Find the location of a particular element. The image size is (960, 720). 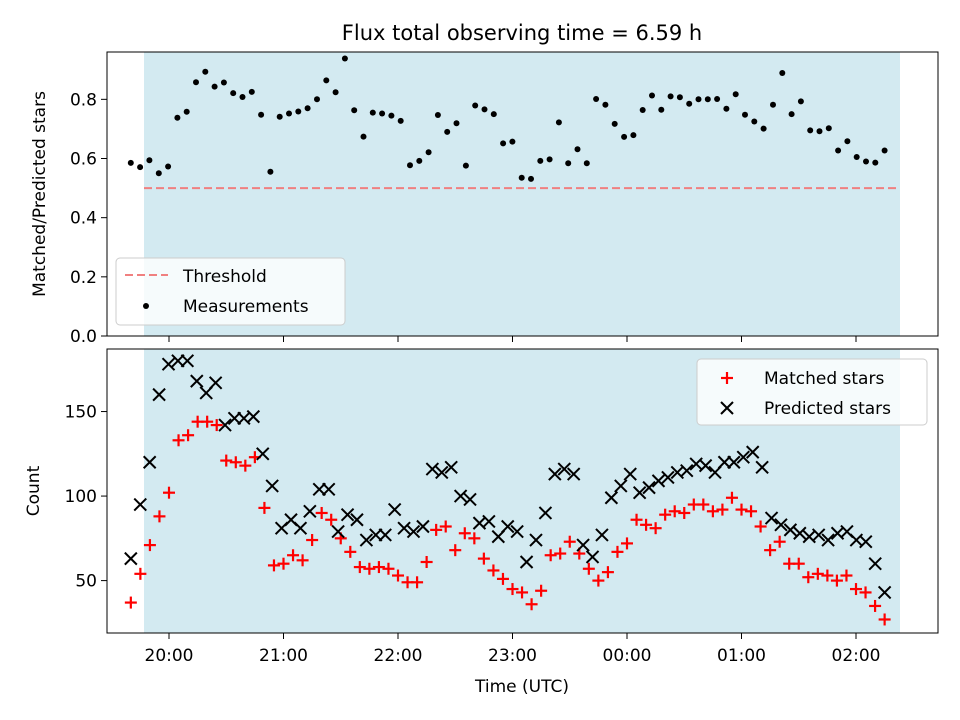

bottom-x-ticks: 20:00 21:00 22:00 23:00 00:00 01:00 02:00 is located at coordinates (513, 649).